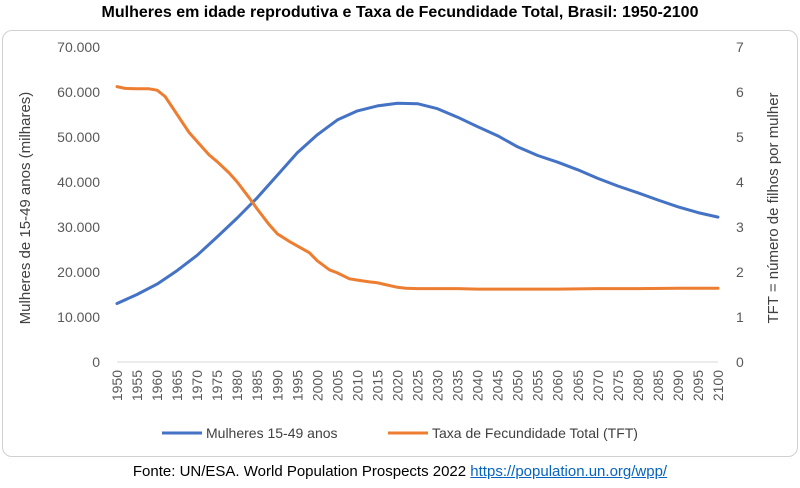 The image size is (800, 488). I want to click on x-tick-label: 2050, so click(518, 385).